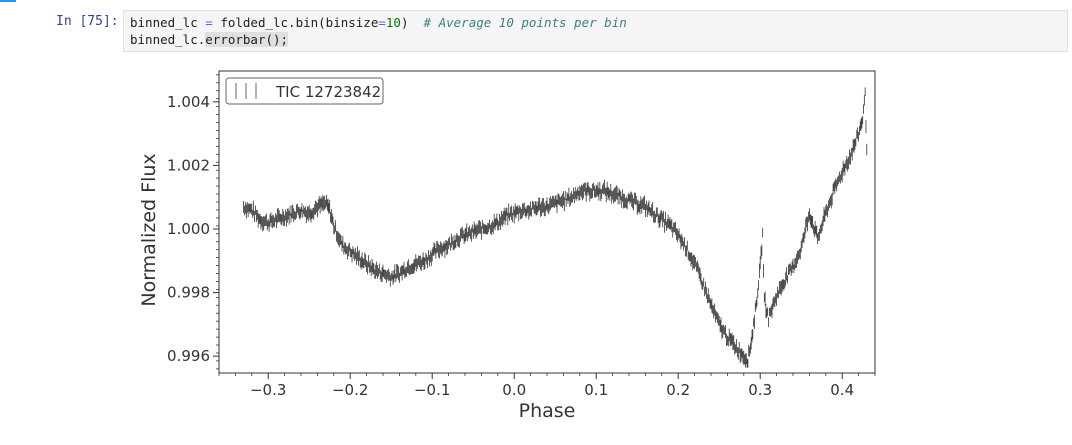 Image resolution: width=1072 pixels, height=445 pixels. What do you see at coordinates (350, 390) in the screenshot?
I see `x-tick-label: −0.2` at bounding box center [350, 390].